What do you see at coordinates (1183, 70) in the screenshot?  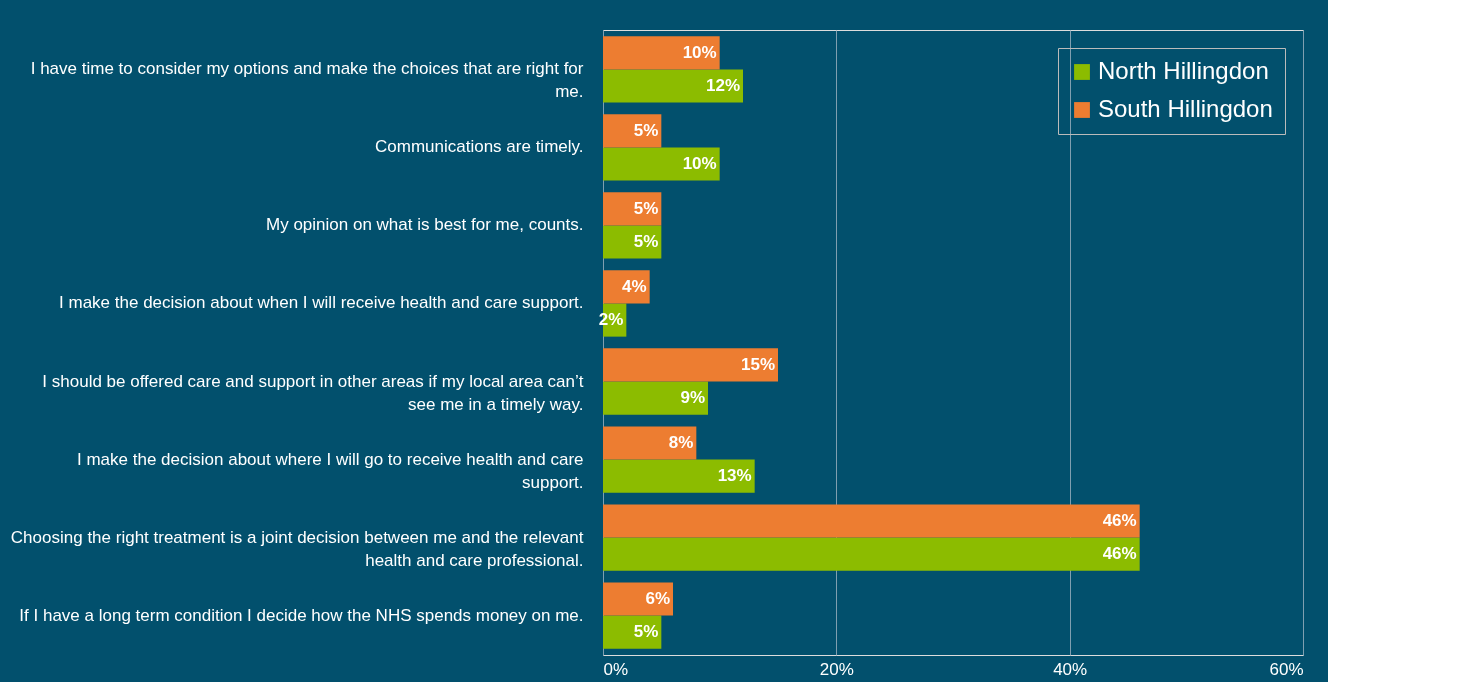 I see `legend-label: North Hillingdon` at bounding box center [1183, 70].